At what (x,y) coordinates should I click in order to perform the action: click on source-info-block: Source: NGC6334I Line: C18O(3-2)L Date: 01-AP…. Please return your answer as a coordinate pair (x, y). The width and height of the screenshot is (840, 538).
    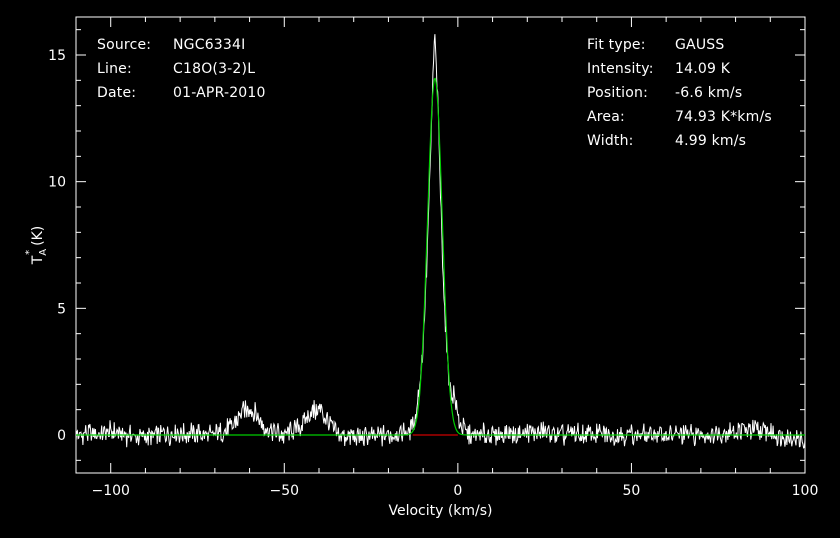
    Looking at the image, I should click on (181, 69).